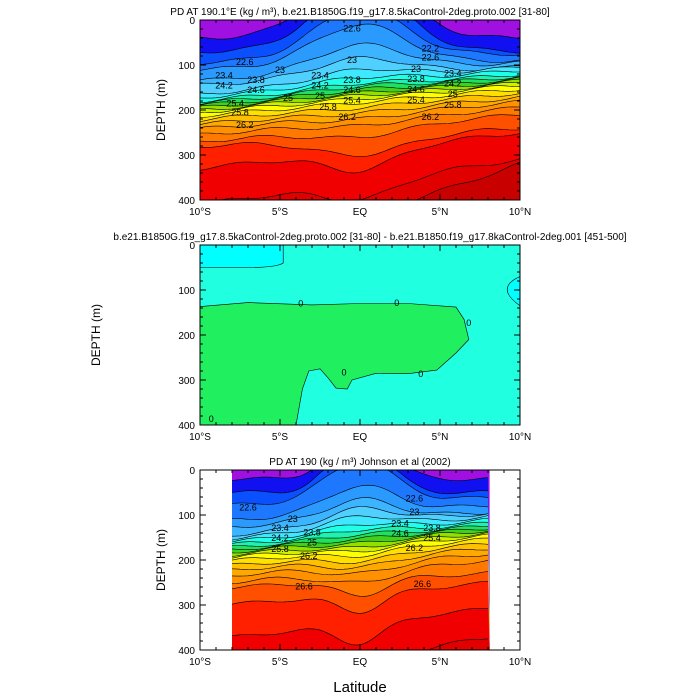  Describe the element at coordinates (431, 49) in the screenshot. I see `contour-label: 22.2` at that location.